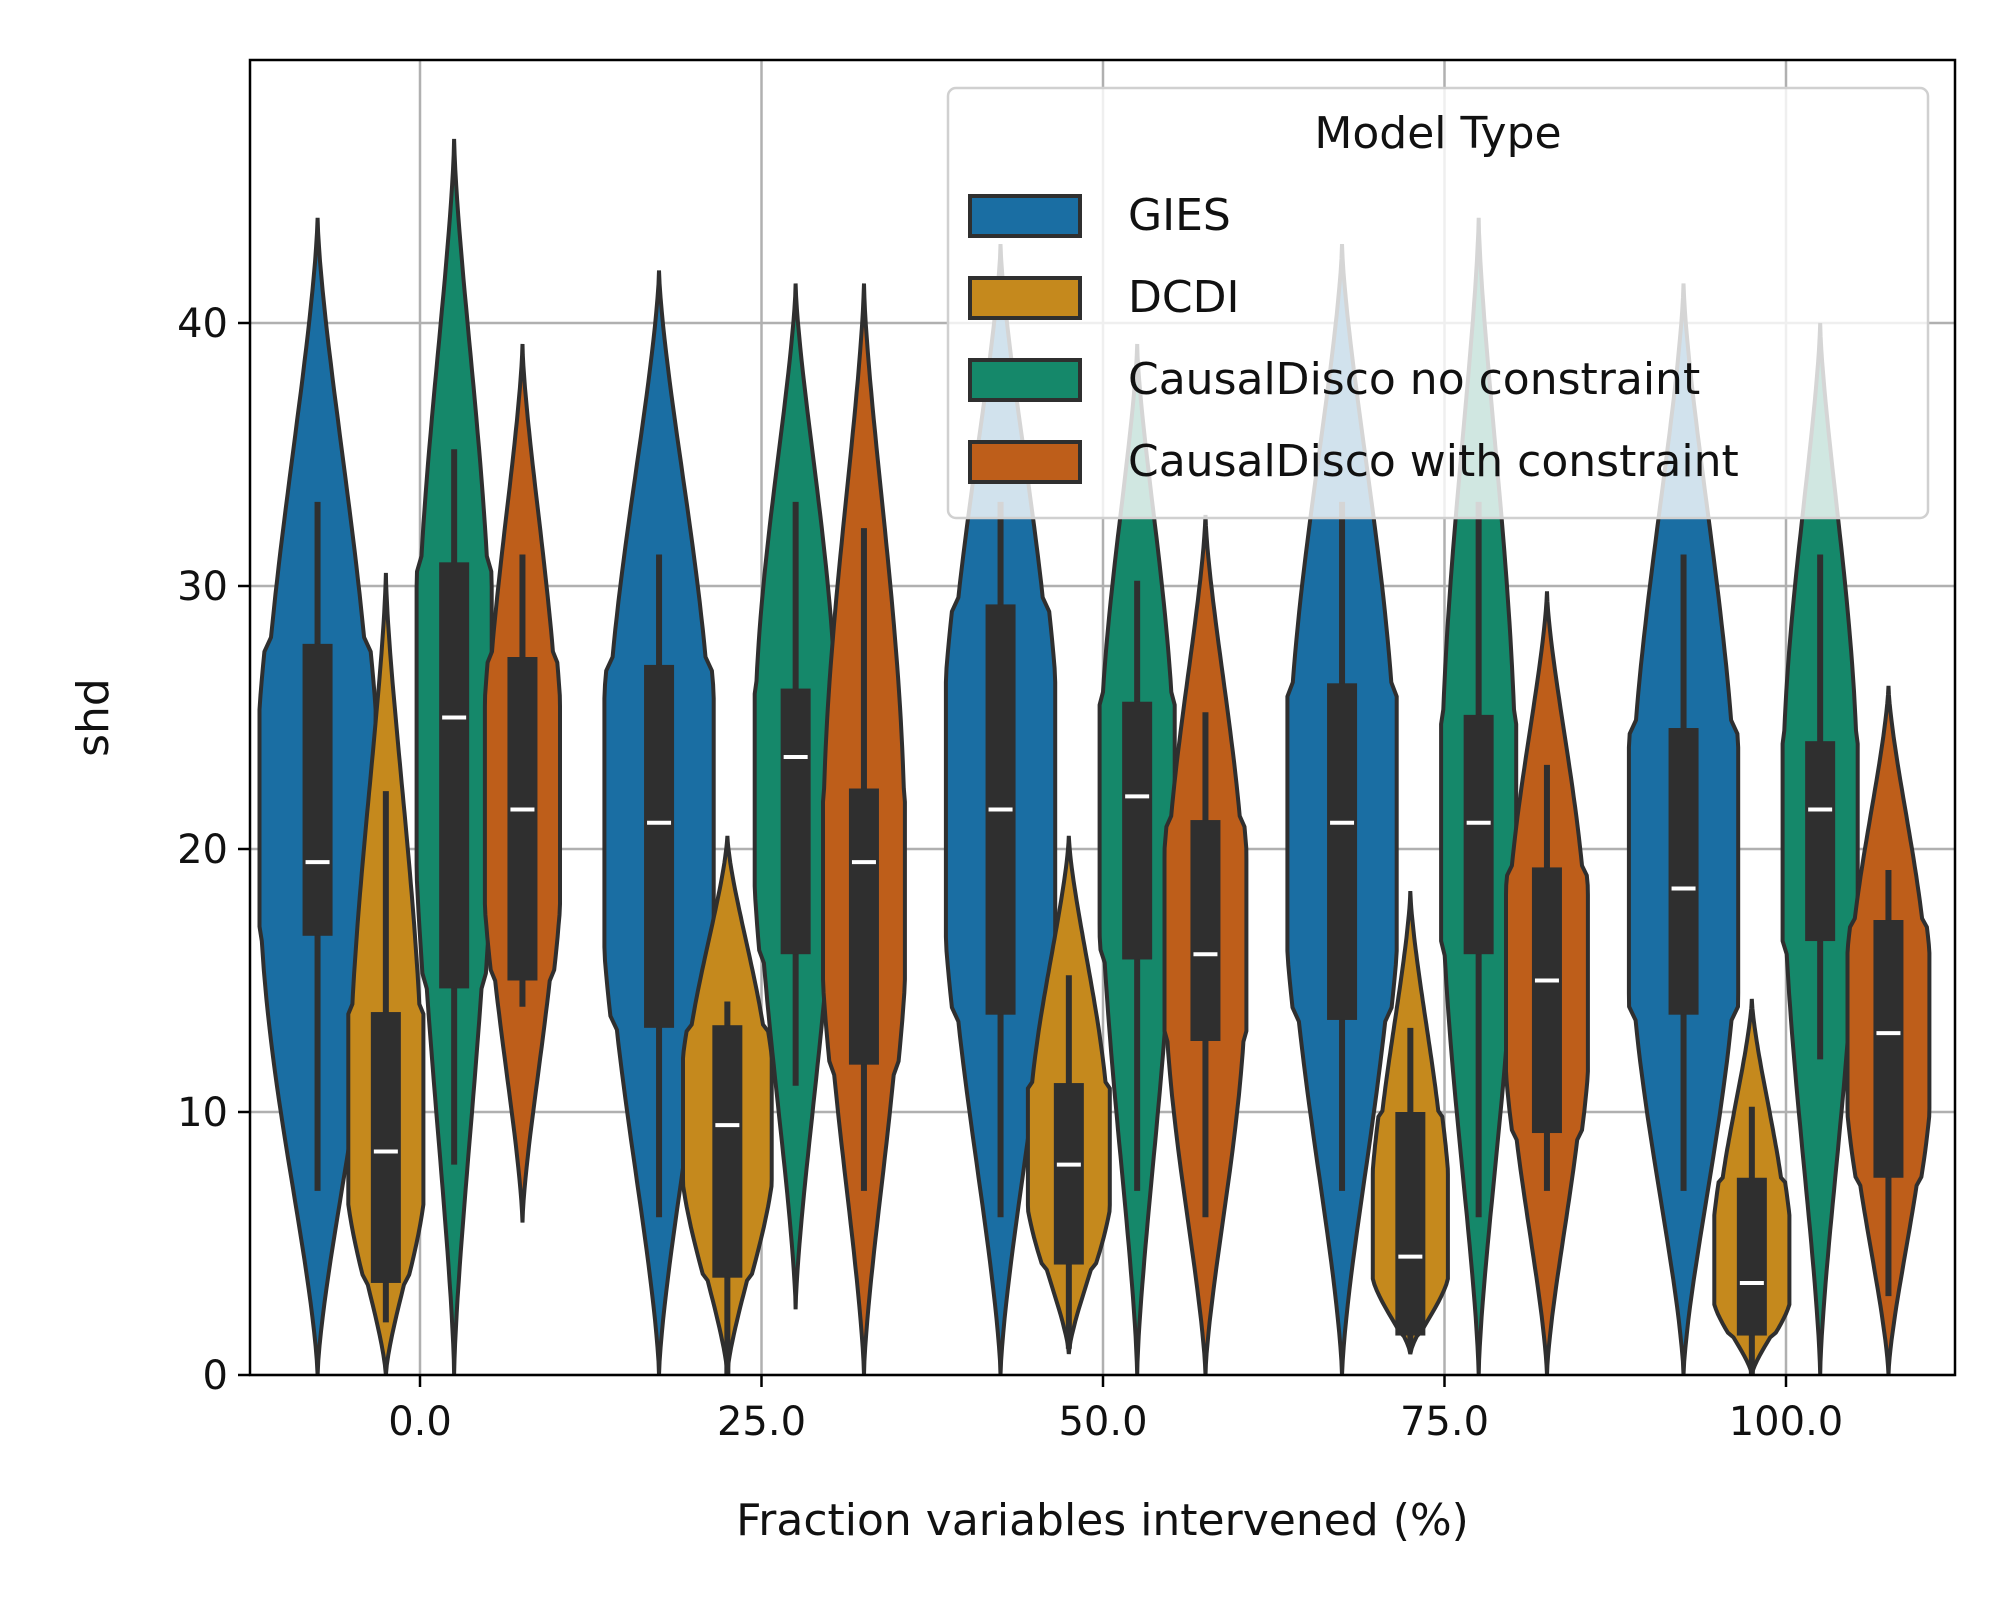 The width and height of the screenshot is (2000, 1600). What do you see at coordinates (202, 324) in the screenshot?
I see `y-tick-label: 40` at bounding box center [202, 324].